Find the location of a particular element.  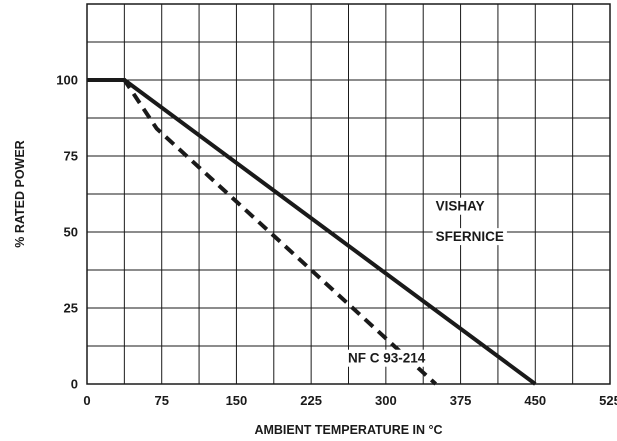

x-tick-label: 525 is located at coordinates (608, 400).